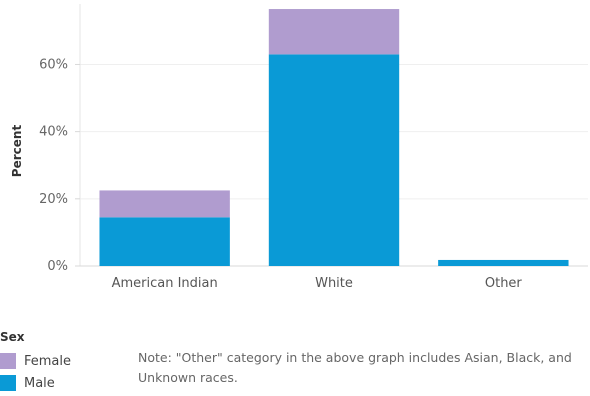  I want to click on x-tick-label: White, so click(334, 283).